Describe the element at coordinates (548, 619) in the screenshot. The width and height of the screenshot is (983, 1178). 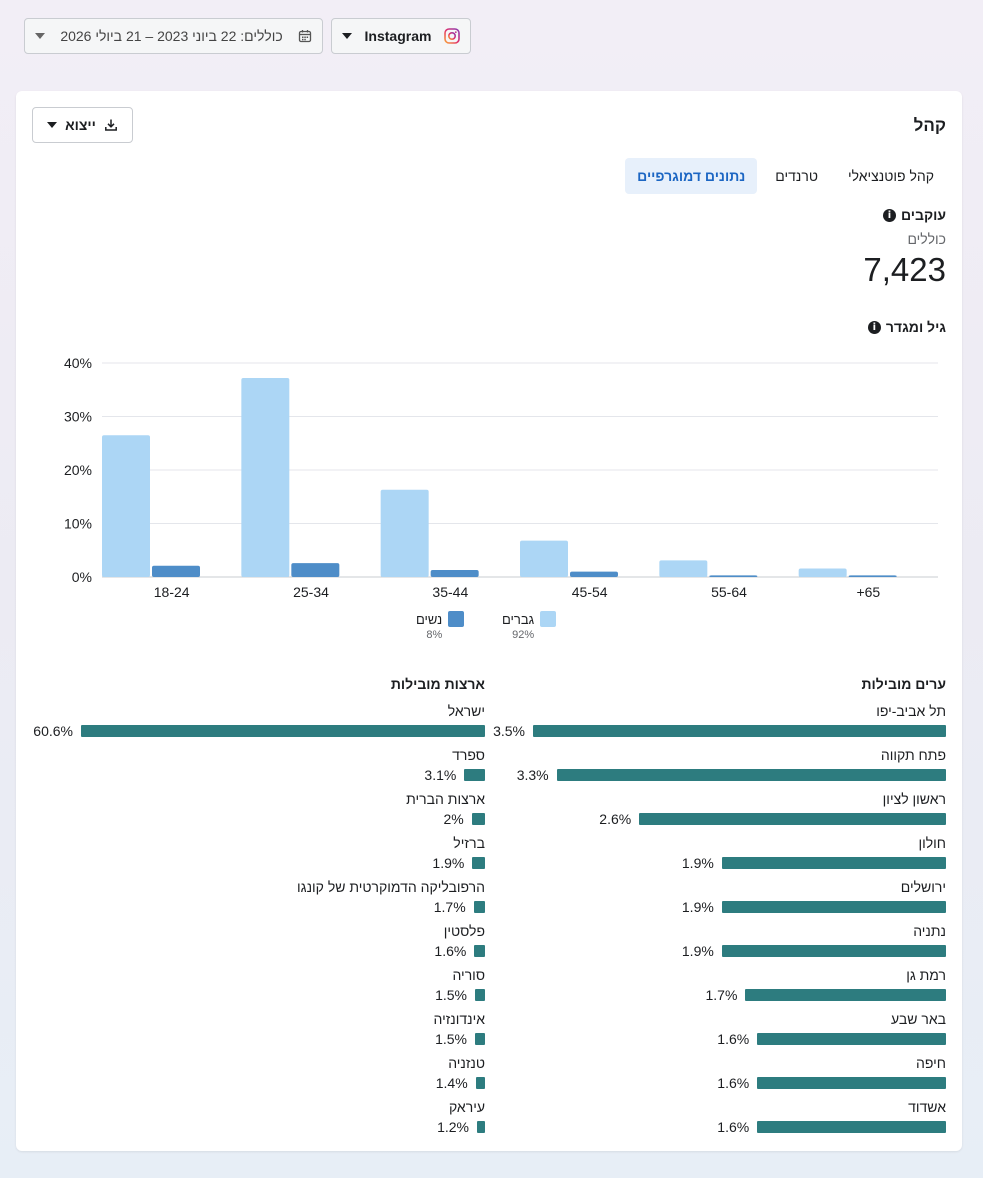
I see `legend-swatch-men` at that location.